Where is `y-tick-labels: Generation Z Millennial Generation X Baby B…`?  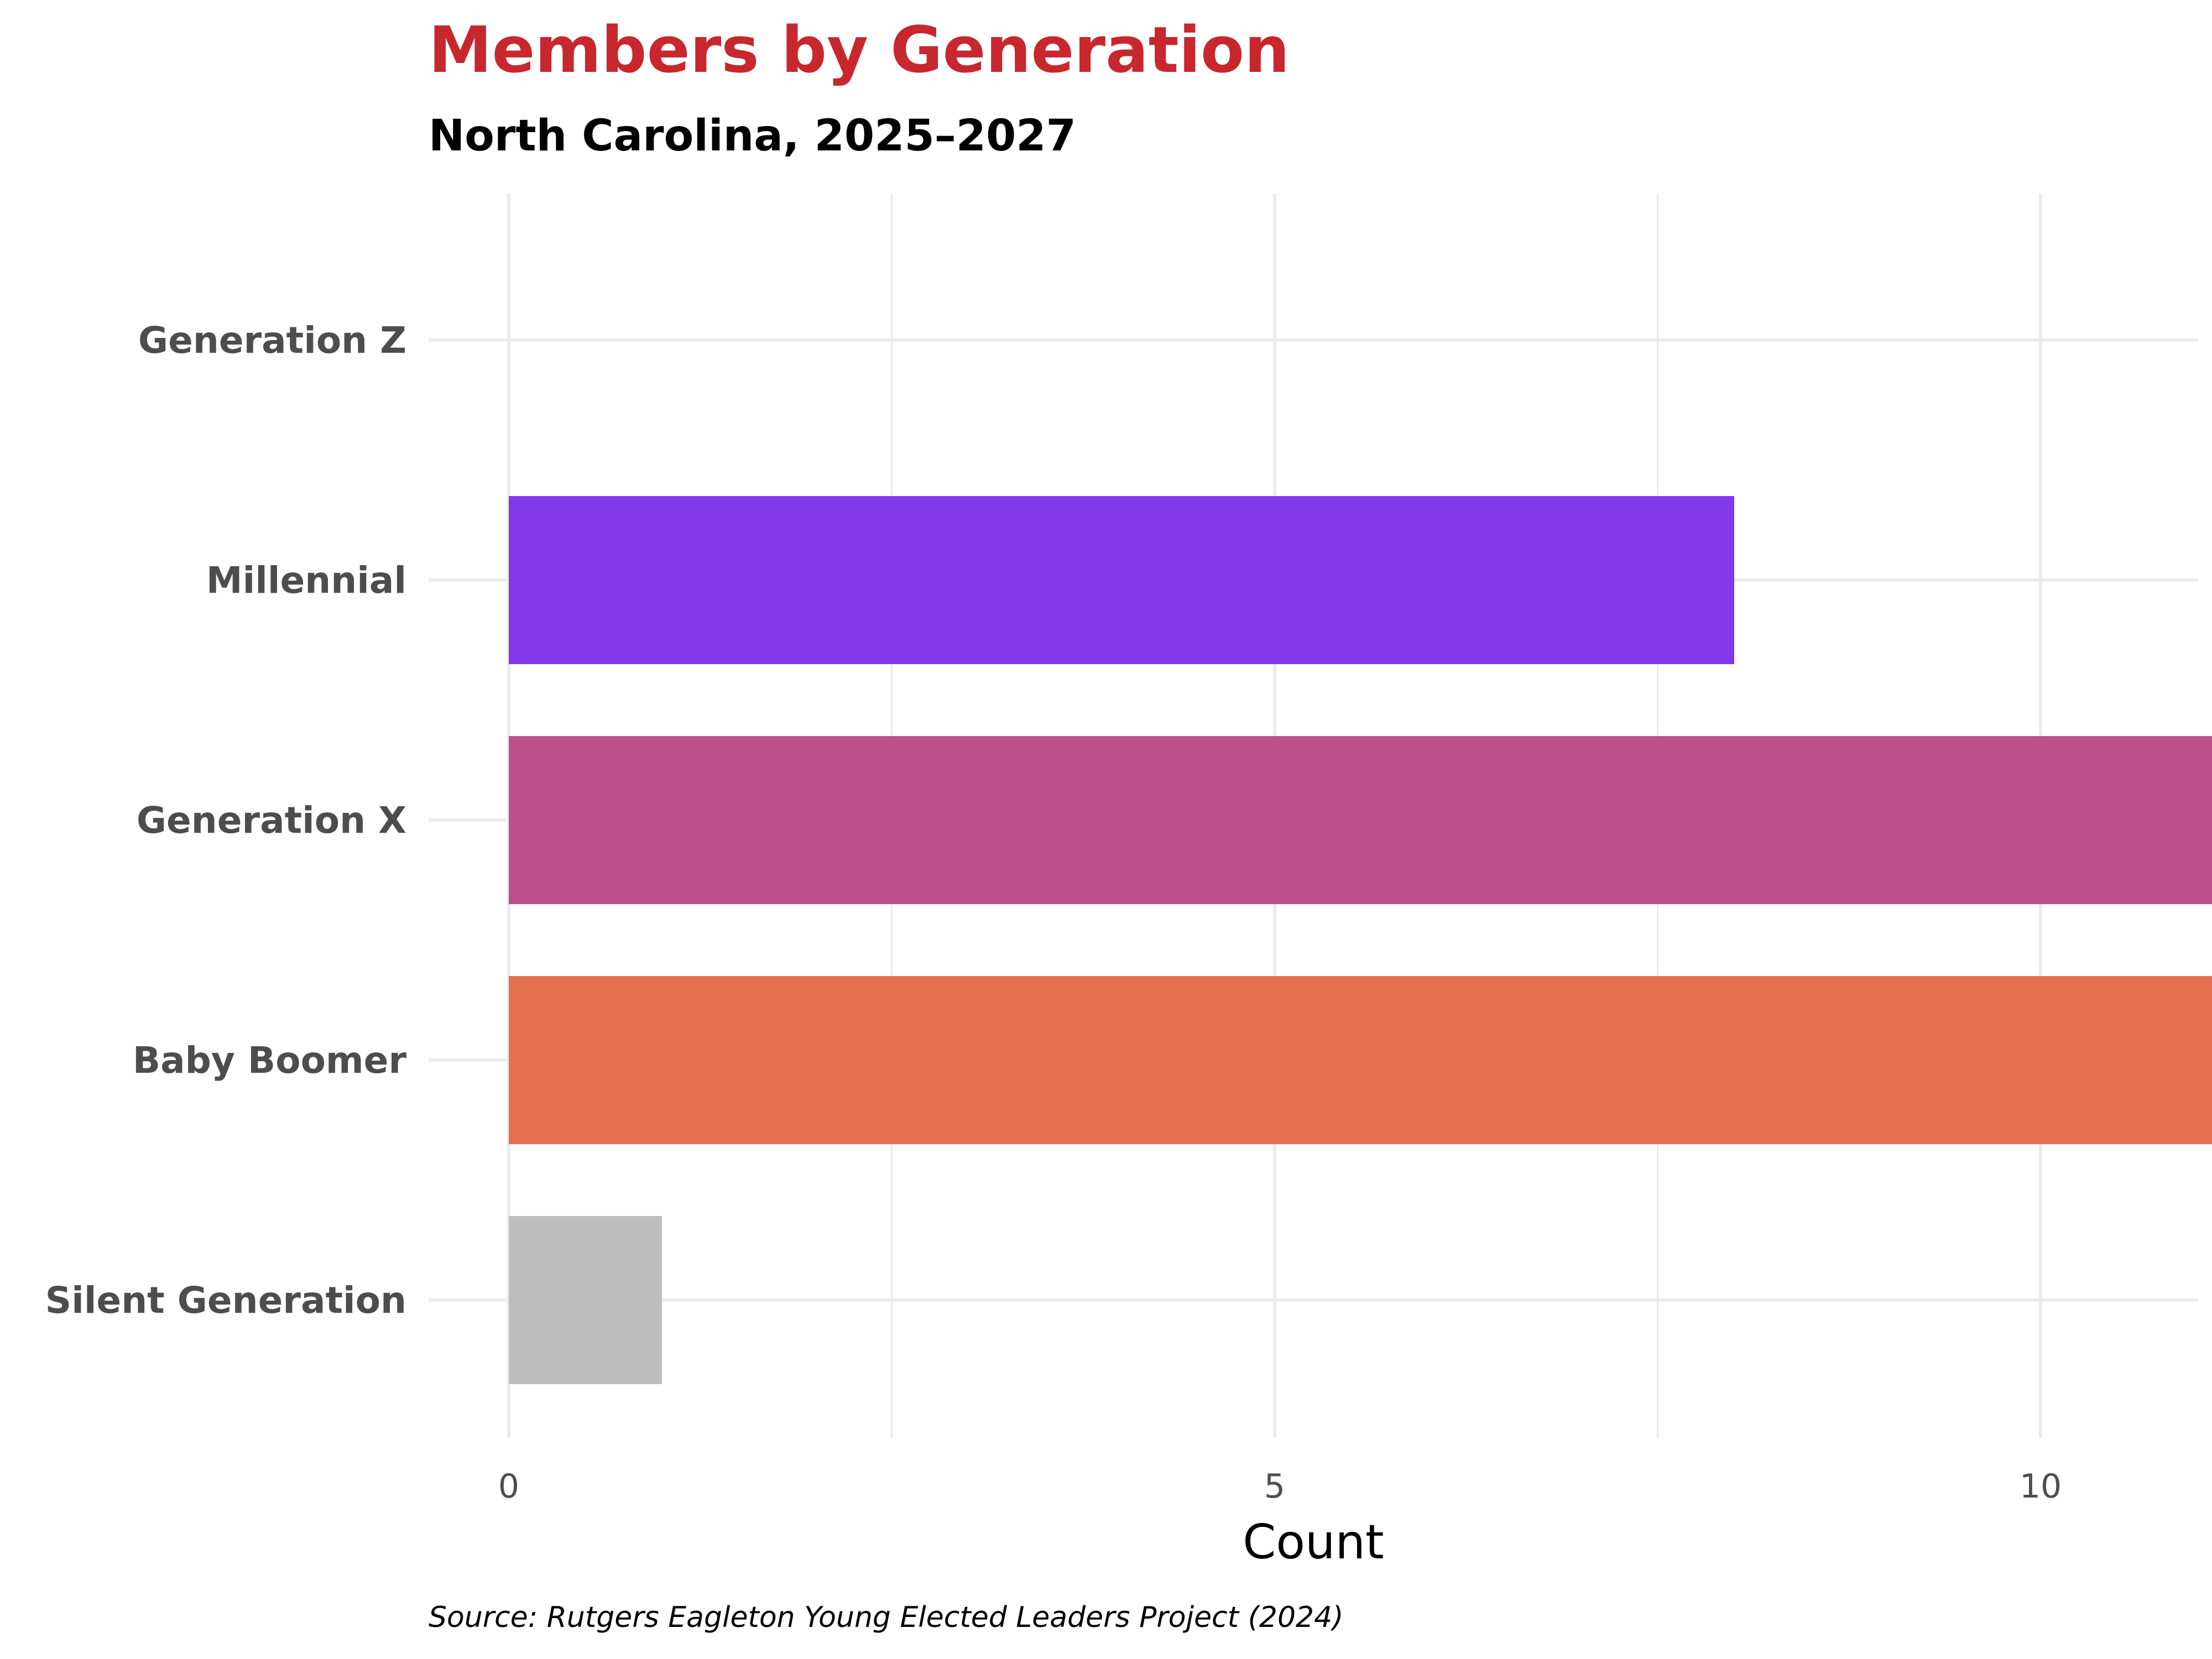
y-tick-labels: Generation Z Millennial Generation X Baby B… is located at coordinates (226, 821).